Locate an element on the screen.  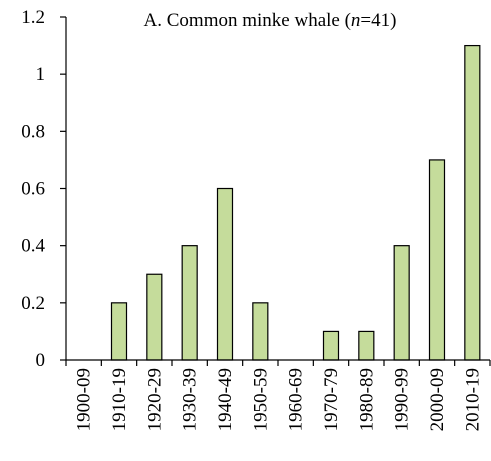
chart-title: A. Common minke whale (n=41) is located at coordinates (270, 20).